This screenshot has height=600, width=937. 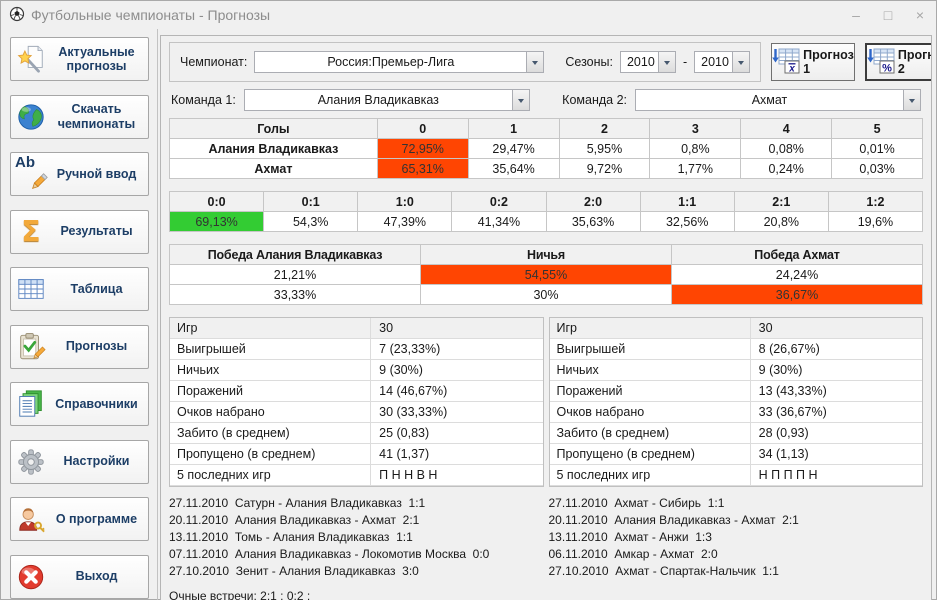 What do you see at coordinates (96, 518) in the screenshot?
I see `sidebar-item-label: О программе` at bounding box center [96, 518].